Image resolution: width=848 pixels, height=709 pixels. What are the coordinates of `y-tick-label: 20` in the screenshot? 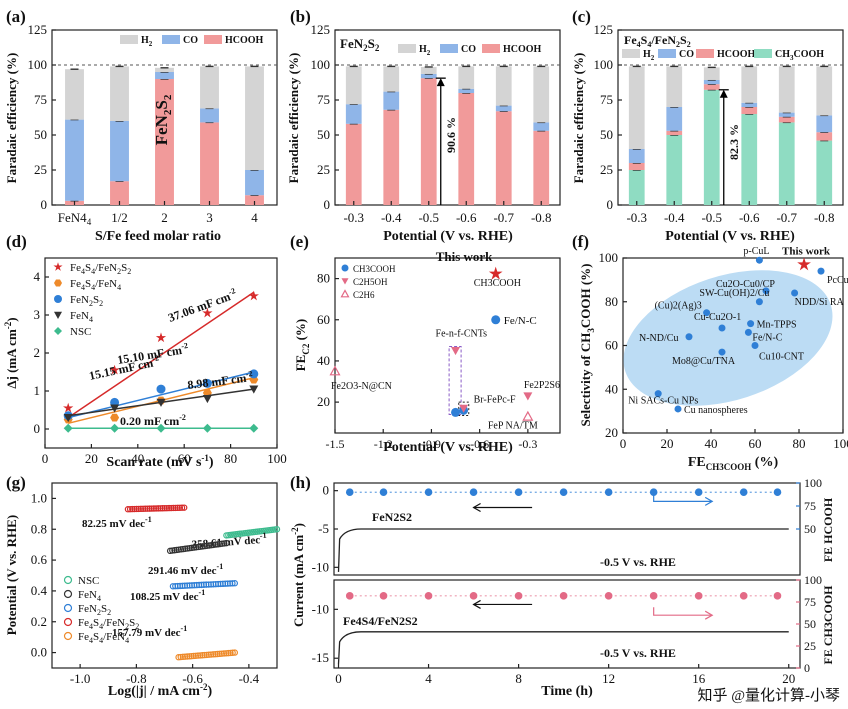 It's located at (611, 432).